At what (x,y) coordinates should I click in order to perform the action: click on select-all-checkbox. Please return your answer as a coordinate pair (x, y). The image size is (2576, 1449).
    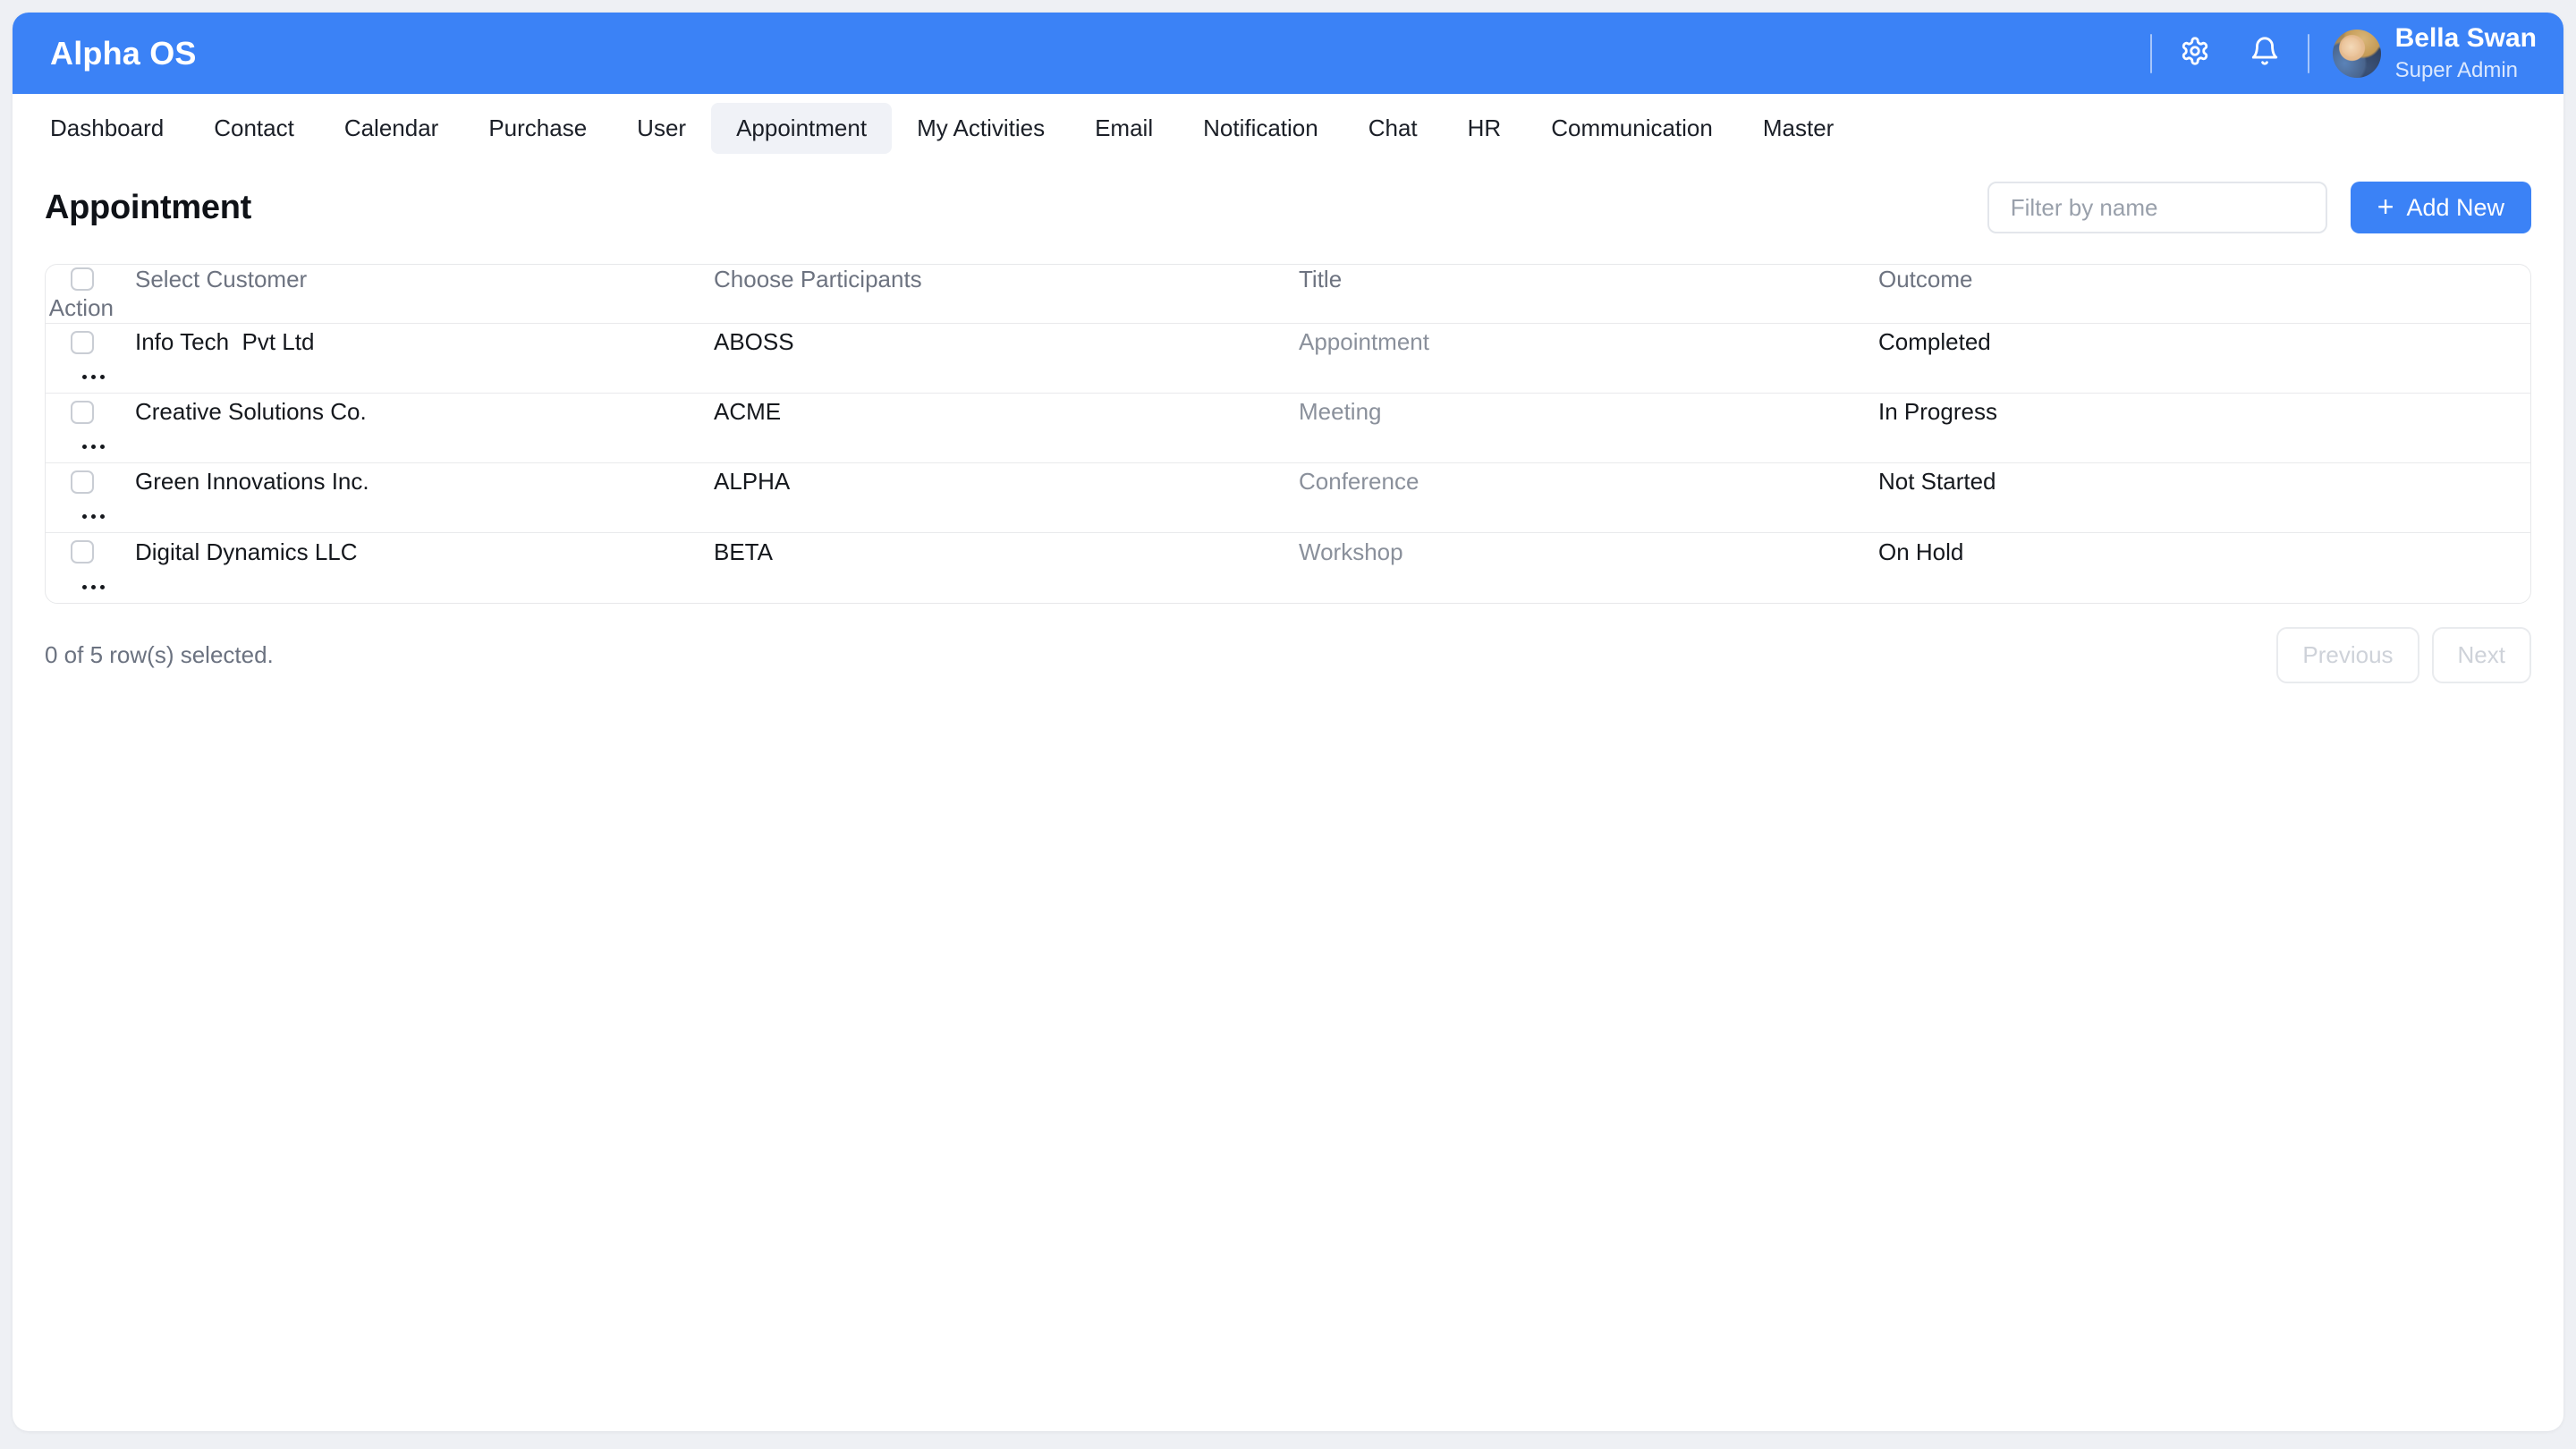
    Looking at the image, I should click on (82, 279).